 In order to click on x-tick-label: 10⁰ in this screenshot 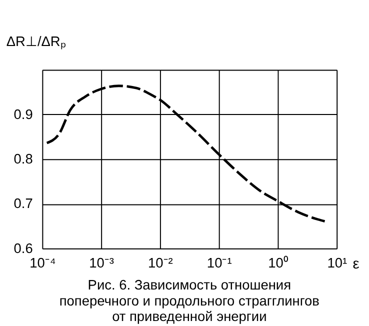, I will do `click(278, 263)`.